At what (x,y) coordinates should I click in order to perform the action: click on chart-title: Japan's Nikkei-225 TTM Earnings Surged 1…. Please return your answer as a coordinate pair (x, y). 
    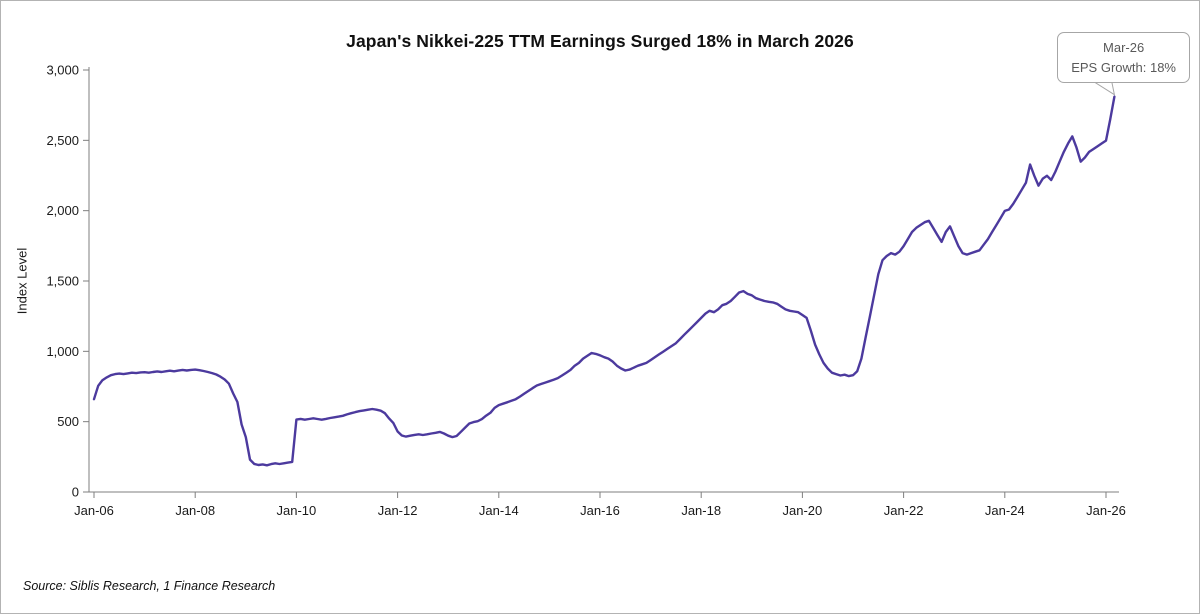
    Looking at the image, I should click on (600, 41).